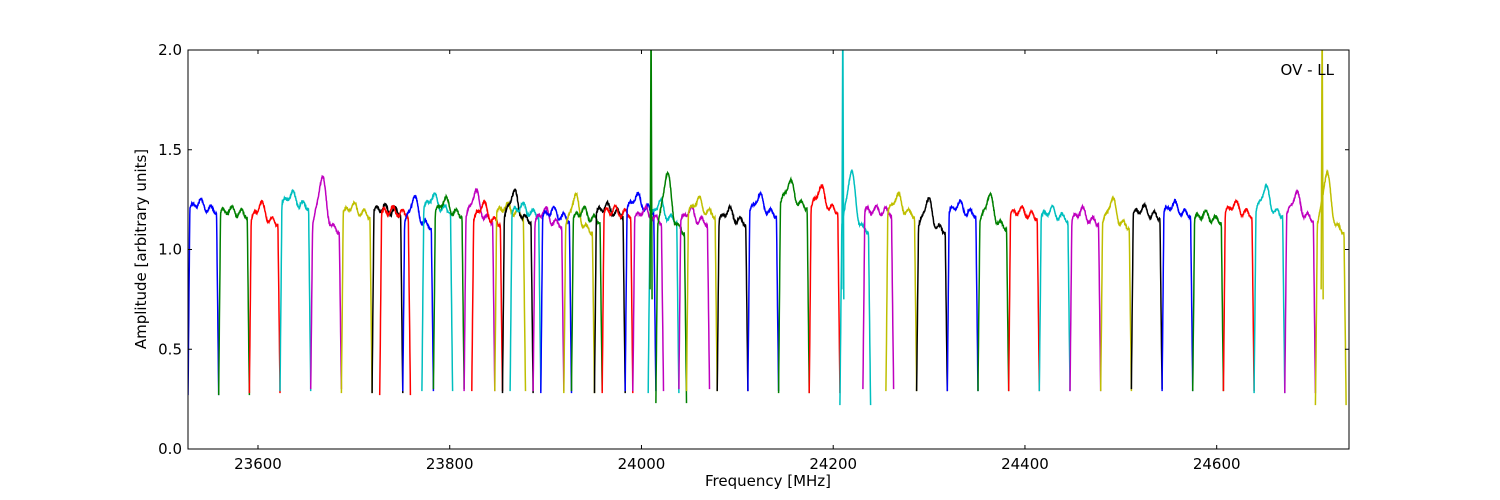 The height and width of the screenshot is (500, 1500). I want to click on y-tick-label: 2.0, so click(170, 50).